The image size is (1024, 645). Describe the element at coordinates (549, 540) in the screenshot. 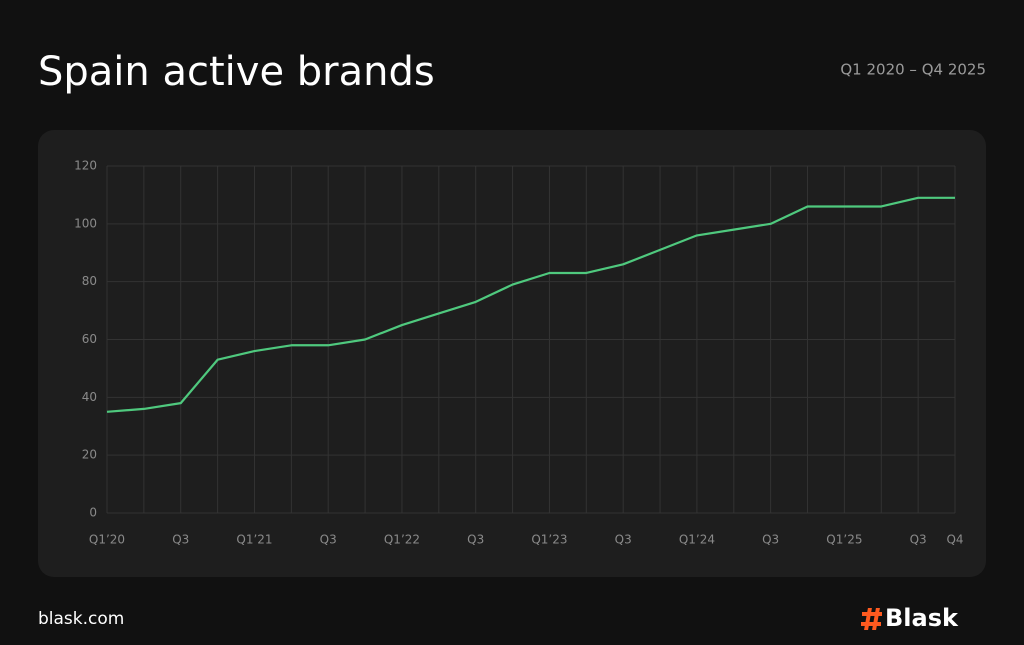

I see `x-tick-label: Q1’23` at that location.